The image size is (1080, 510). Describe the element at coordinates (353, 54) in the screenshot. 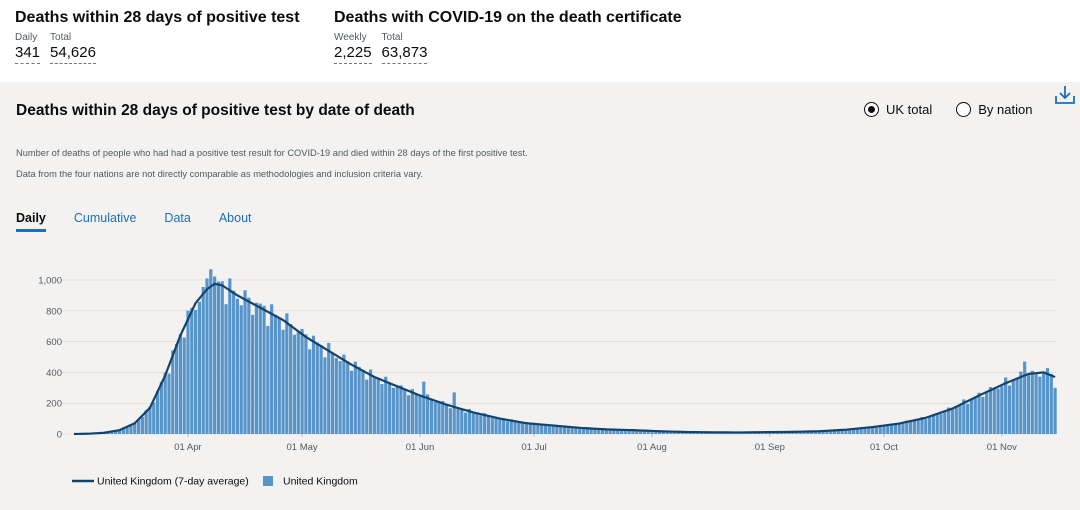

I see `metric-value: 2,225` at that location.